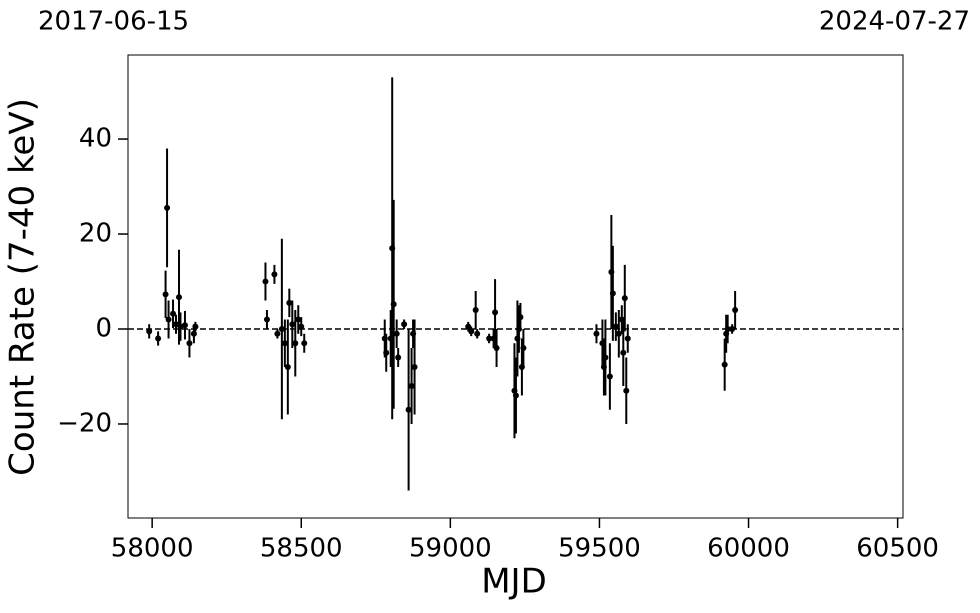  Describe the element at coordinates (748, 549) in the screenshot. I see `x-tick-label: 60000` at that location.